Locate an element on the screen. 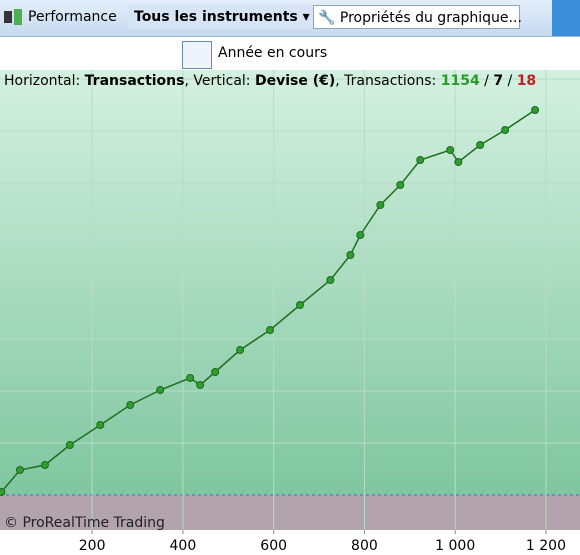 The height and width of the screenshot is (555, 580). performance-label: Performance is located at coordinates (72, 17).